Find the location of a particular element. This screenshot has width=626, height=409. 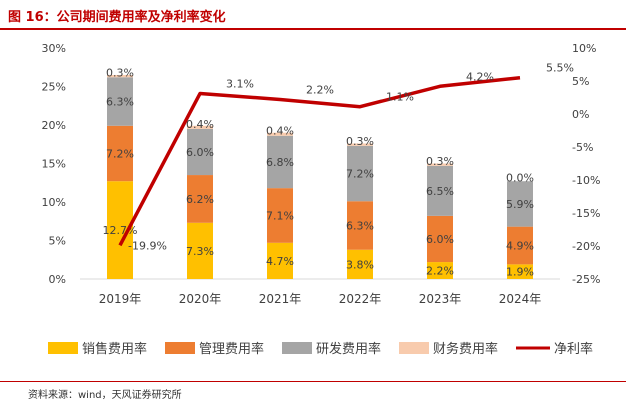

y-left-tick-label: 0% is located at coordinates (57, 279).